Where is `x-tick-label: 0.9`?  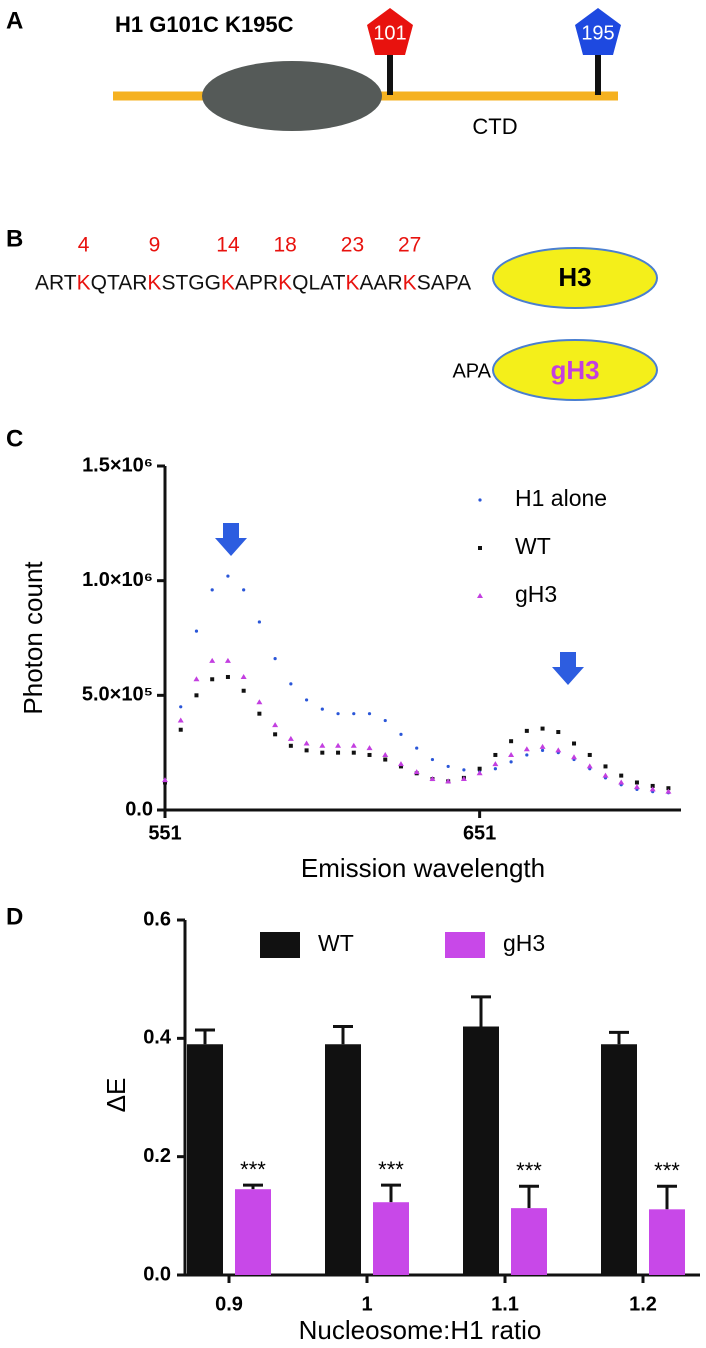
x-tick-label: 0.9 is located at coordinates (229, 1304).